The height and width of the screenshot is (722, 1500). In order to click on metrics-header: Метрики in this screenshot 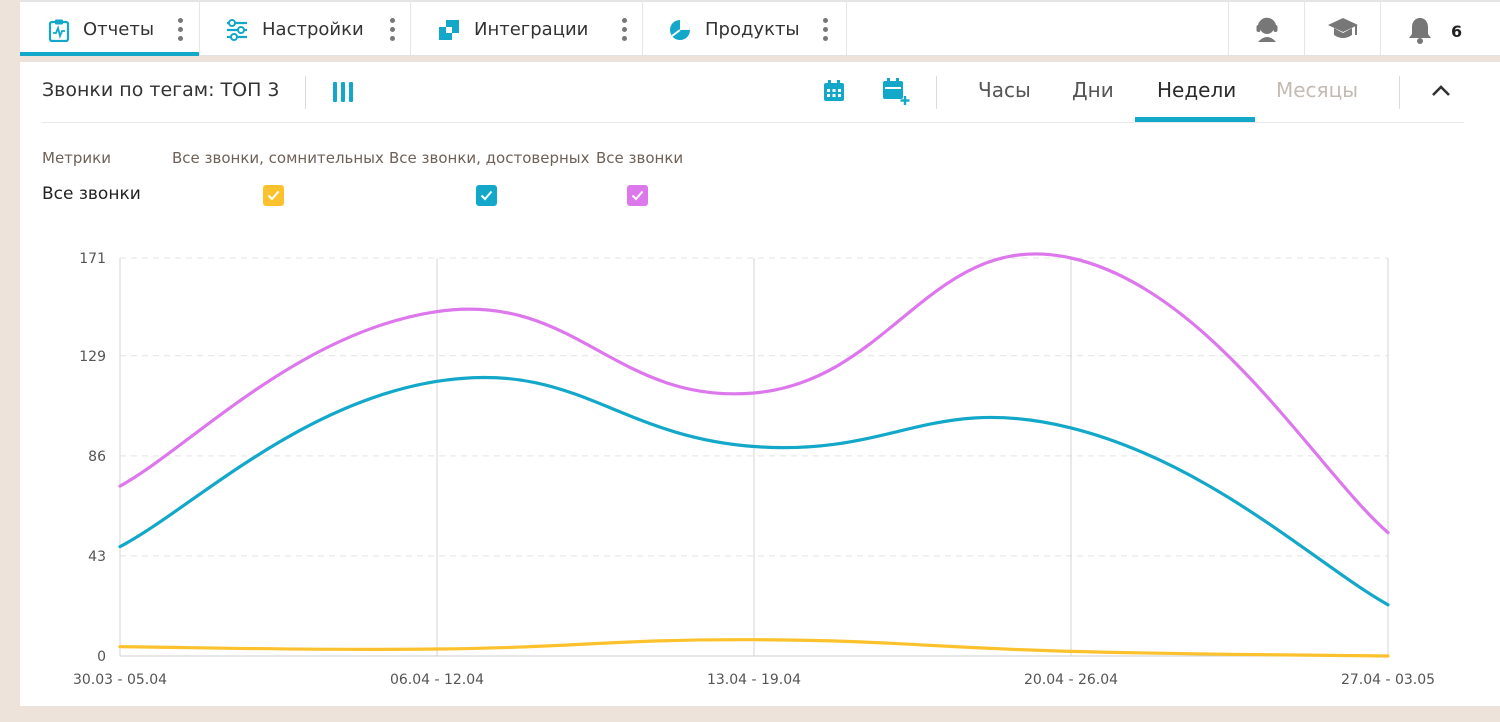, I will do `click(76, 158)`.